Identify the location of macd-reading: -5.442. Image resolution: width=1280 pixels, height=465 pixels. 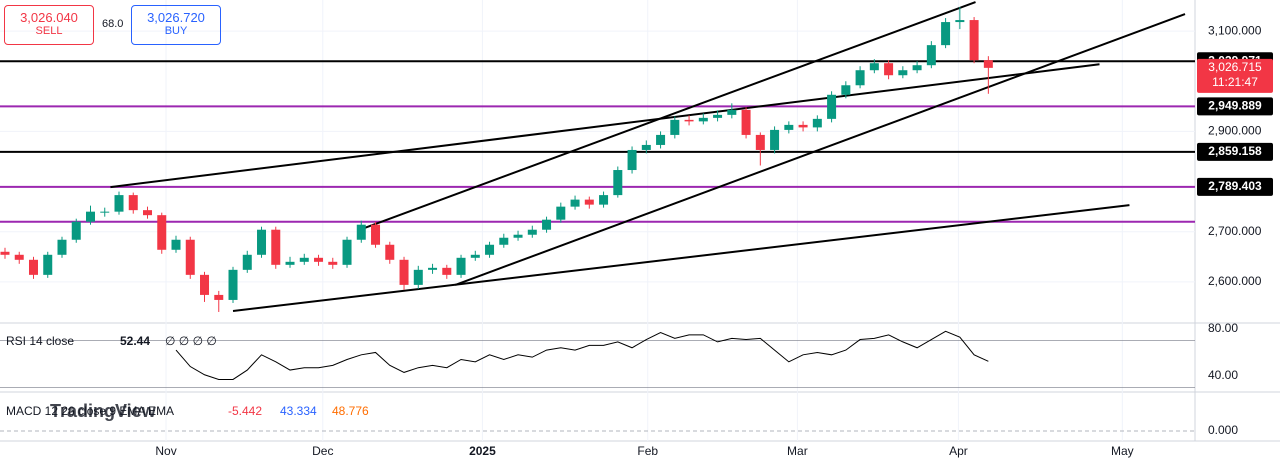
(245, 411).